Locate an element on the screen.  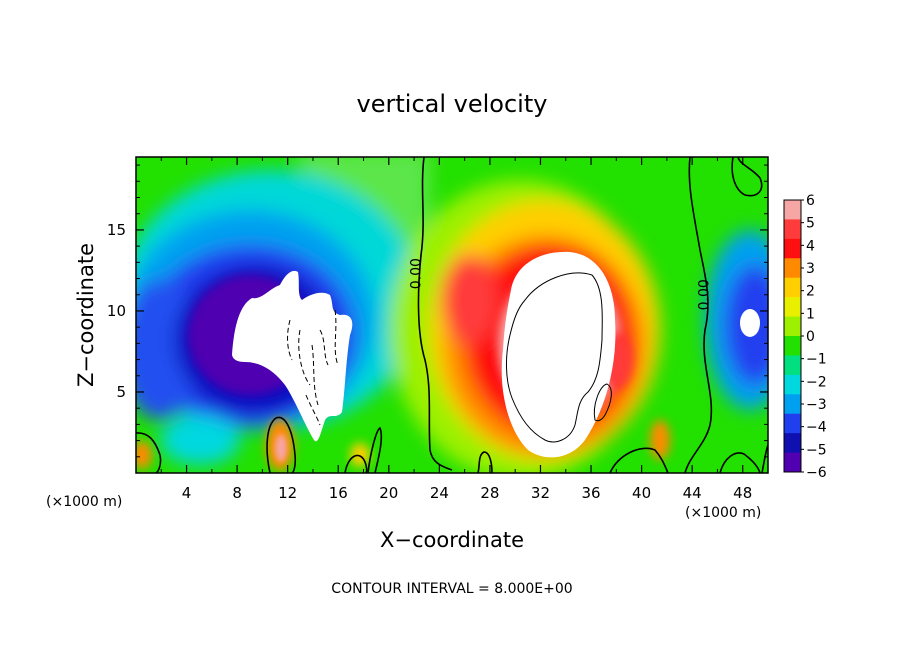
colorbar-label: 0 is located at coordinates (810, 337).